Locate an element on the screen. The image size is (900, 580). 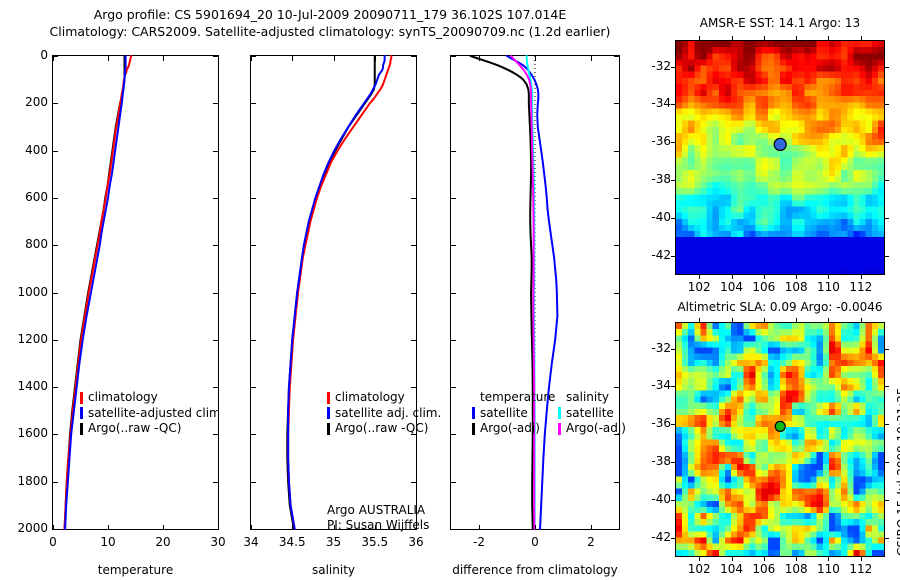
legend-item-temperature-satellite: satellite is located at coordinates (513, 414).